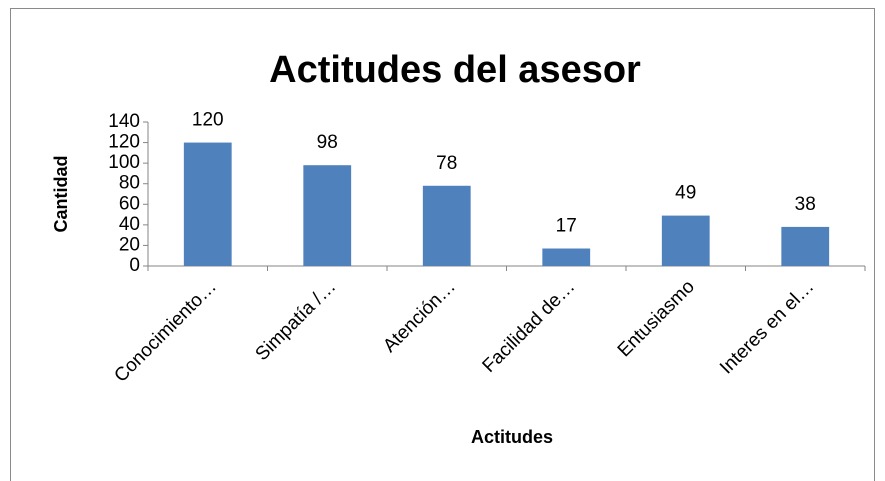 The height and width of the screenshot is (481, 885). Describe the element at coordinates (566, 226) in the screenshot. I see `data-label: 17` at that location.